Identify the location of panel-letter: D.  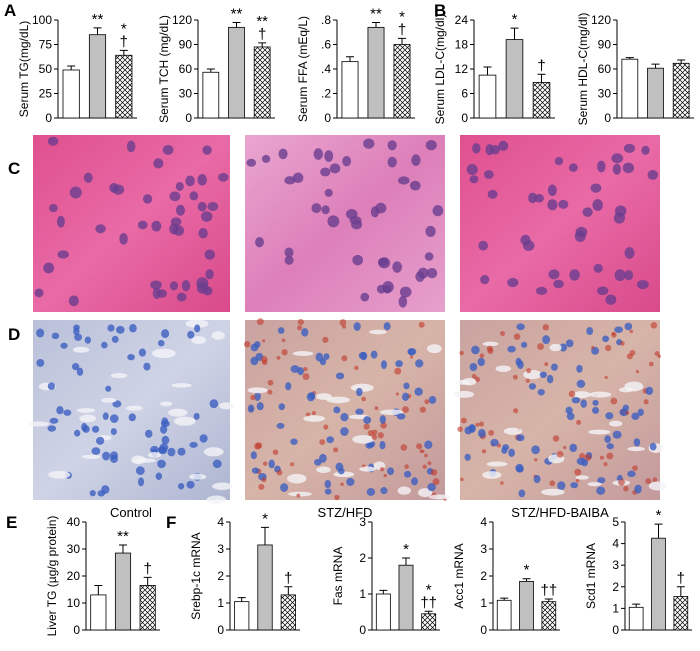
(14, 334).